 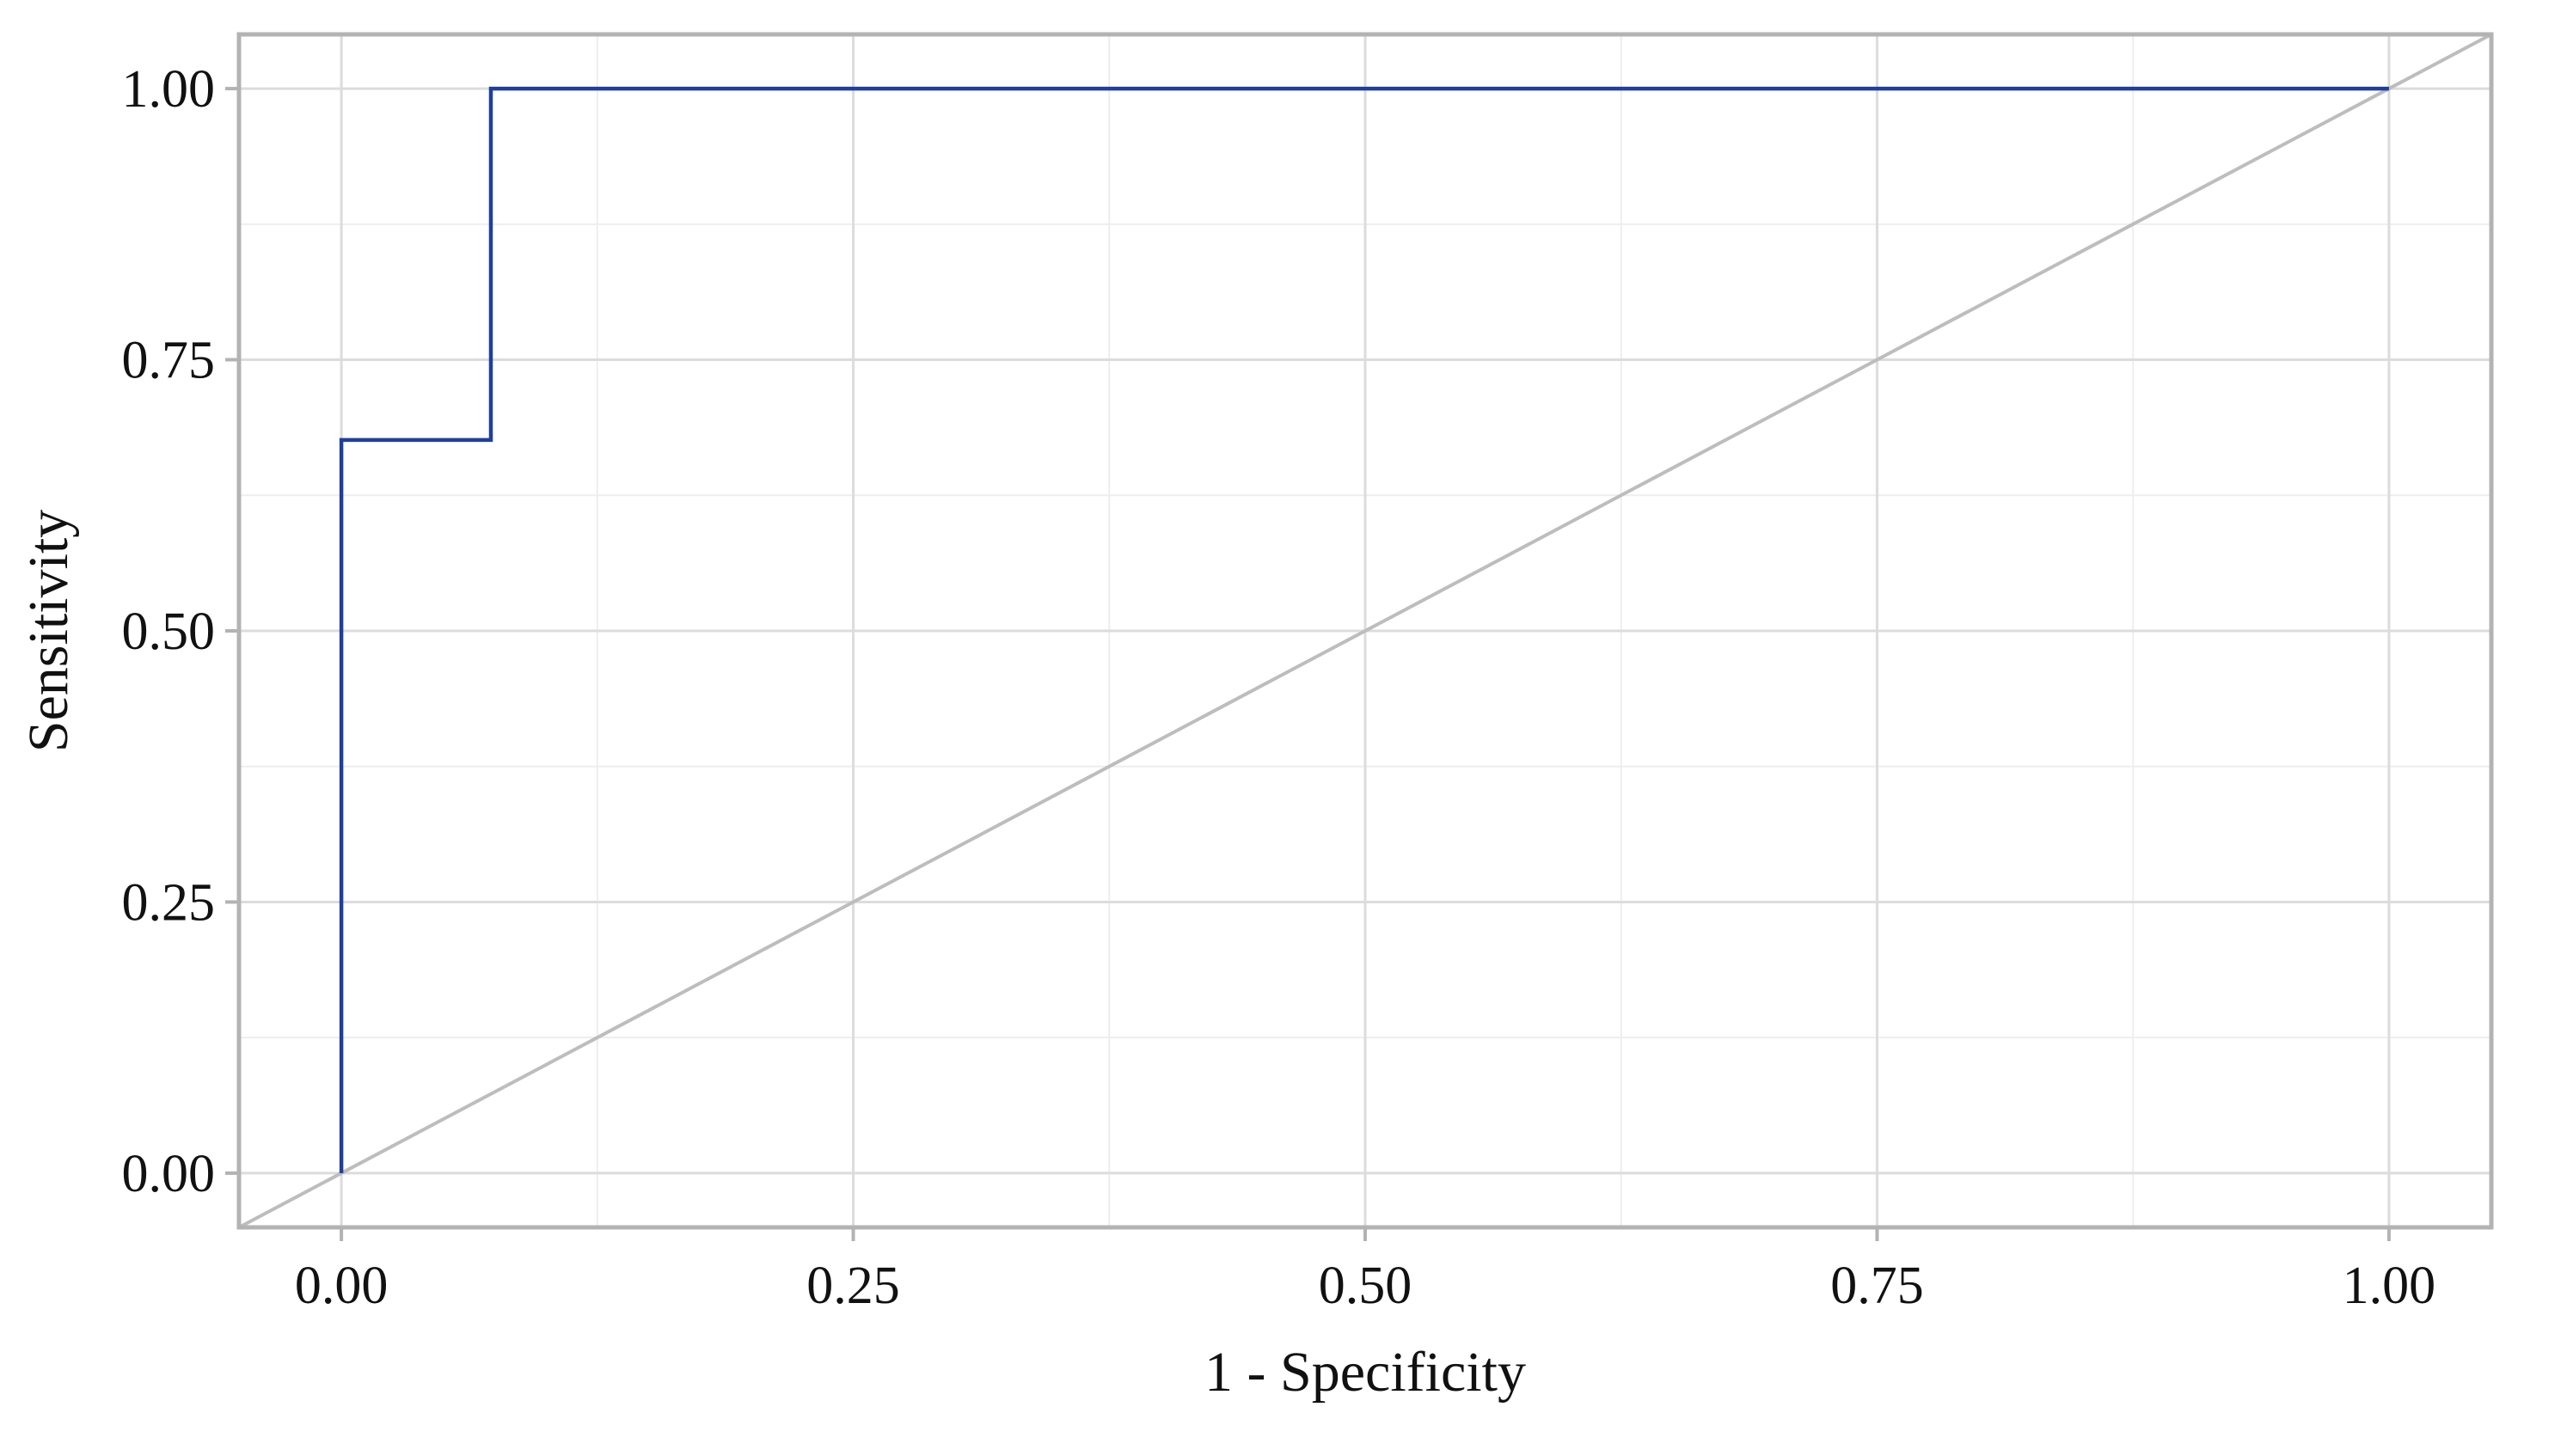 I want to click on x-tick-label: 1.00, so click(x=2389, y=1286).